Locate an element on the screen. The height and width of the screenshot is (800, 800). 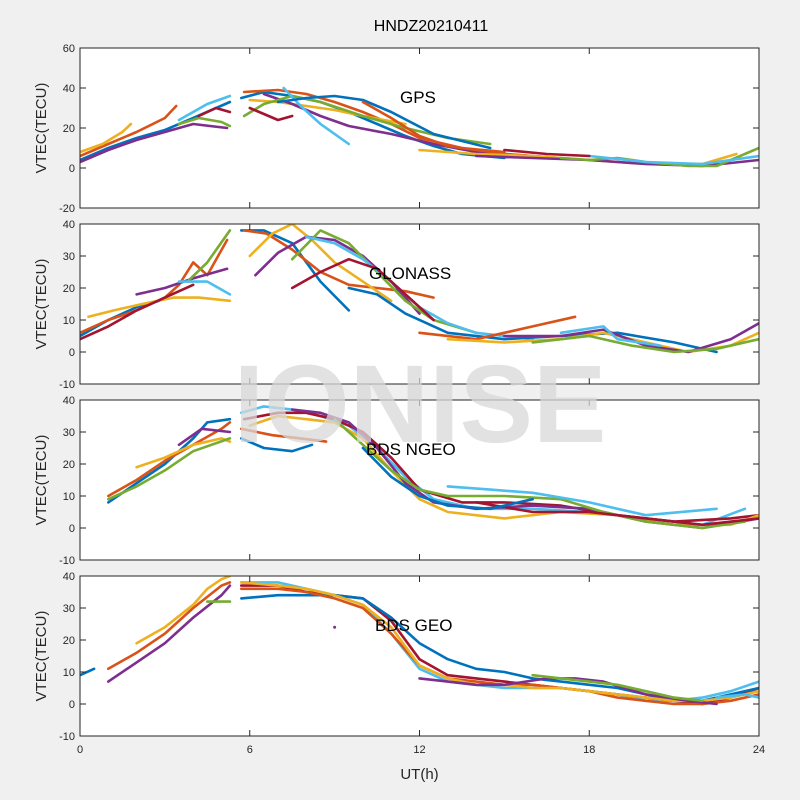
data-point is located at coordinates (335, 627).